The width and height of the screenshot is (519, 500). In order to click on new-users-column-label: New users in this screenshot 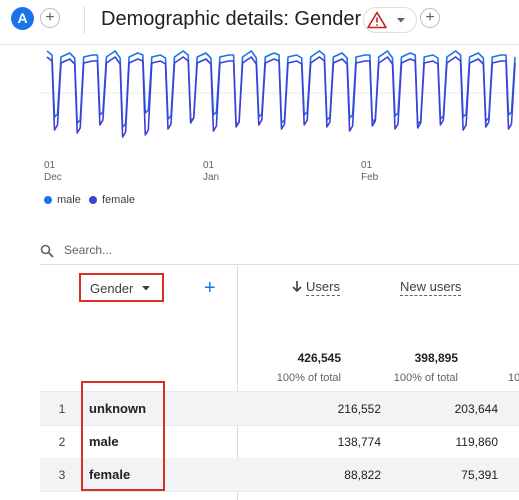, I will do `click(431, 287)`.